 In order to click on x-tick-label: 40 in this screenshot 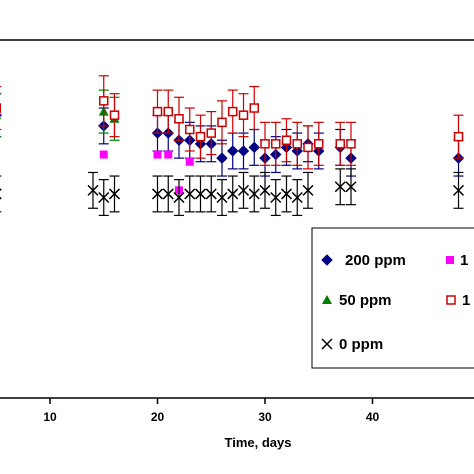, I will do `click(373, 417)`.